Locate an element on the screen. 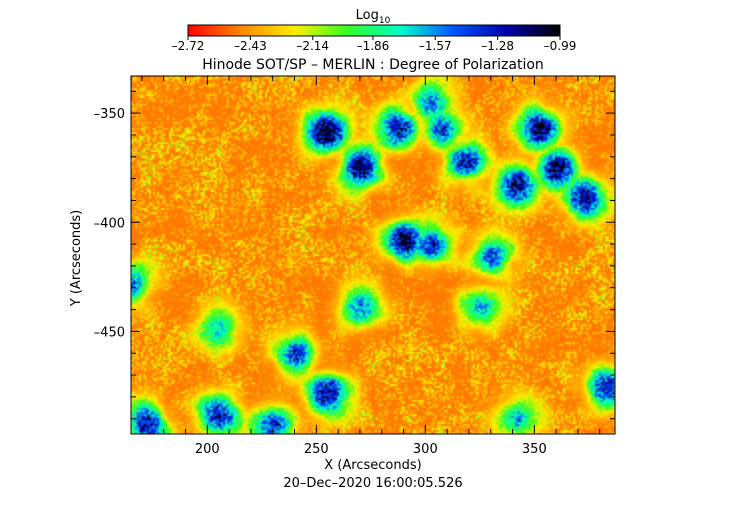  colorbar-label-subscript: 10 is located at coordinates (385, 21).